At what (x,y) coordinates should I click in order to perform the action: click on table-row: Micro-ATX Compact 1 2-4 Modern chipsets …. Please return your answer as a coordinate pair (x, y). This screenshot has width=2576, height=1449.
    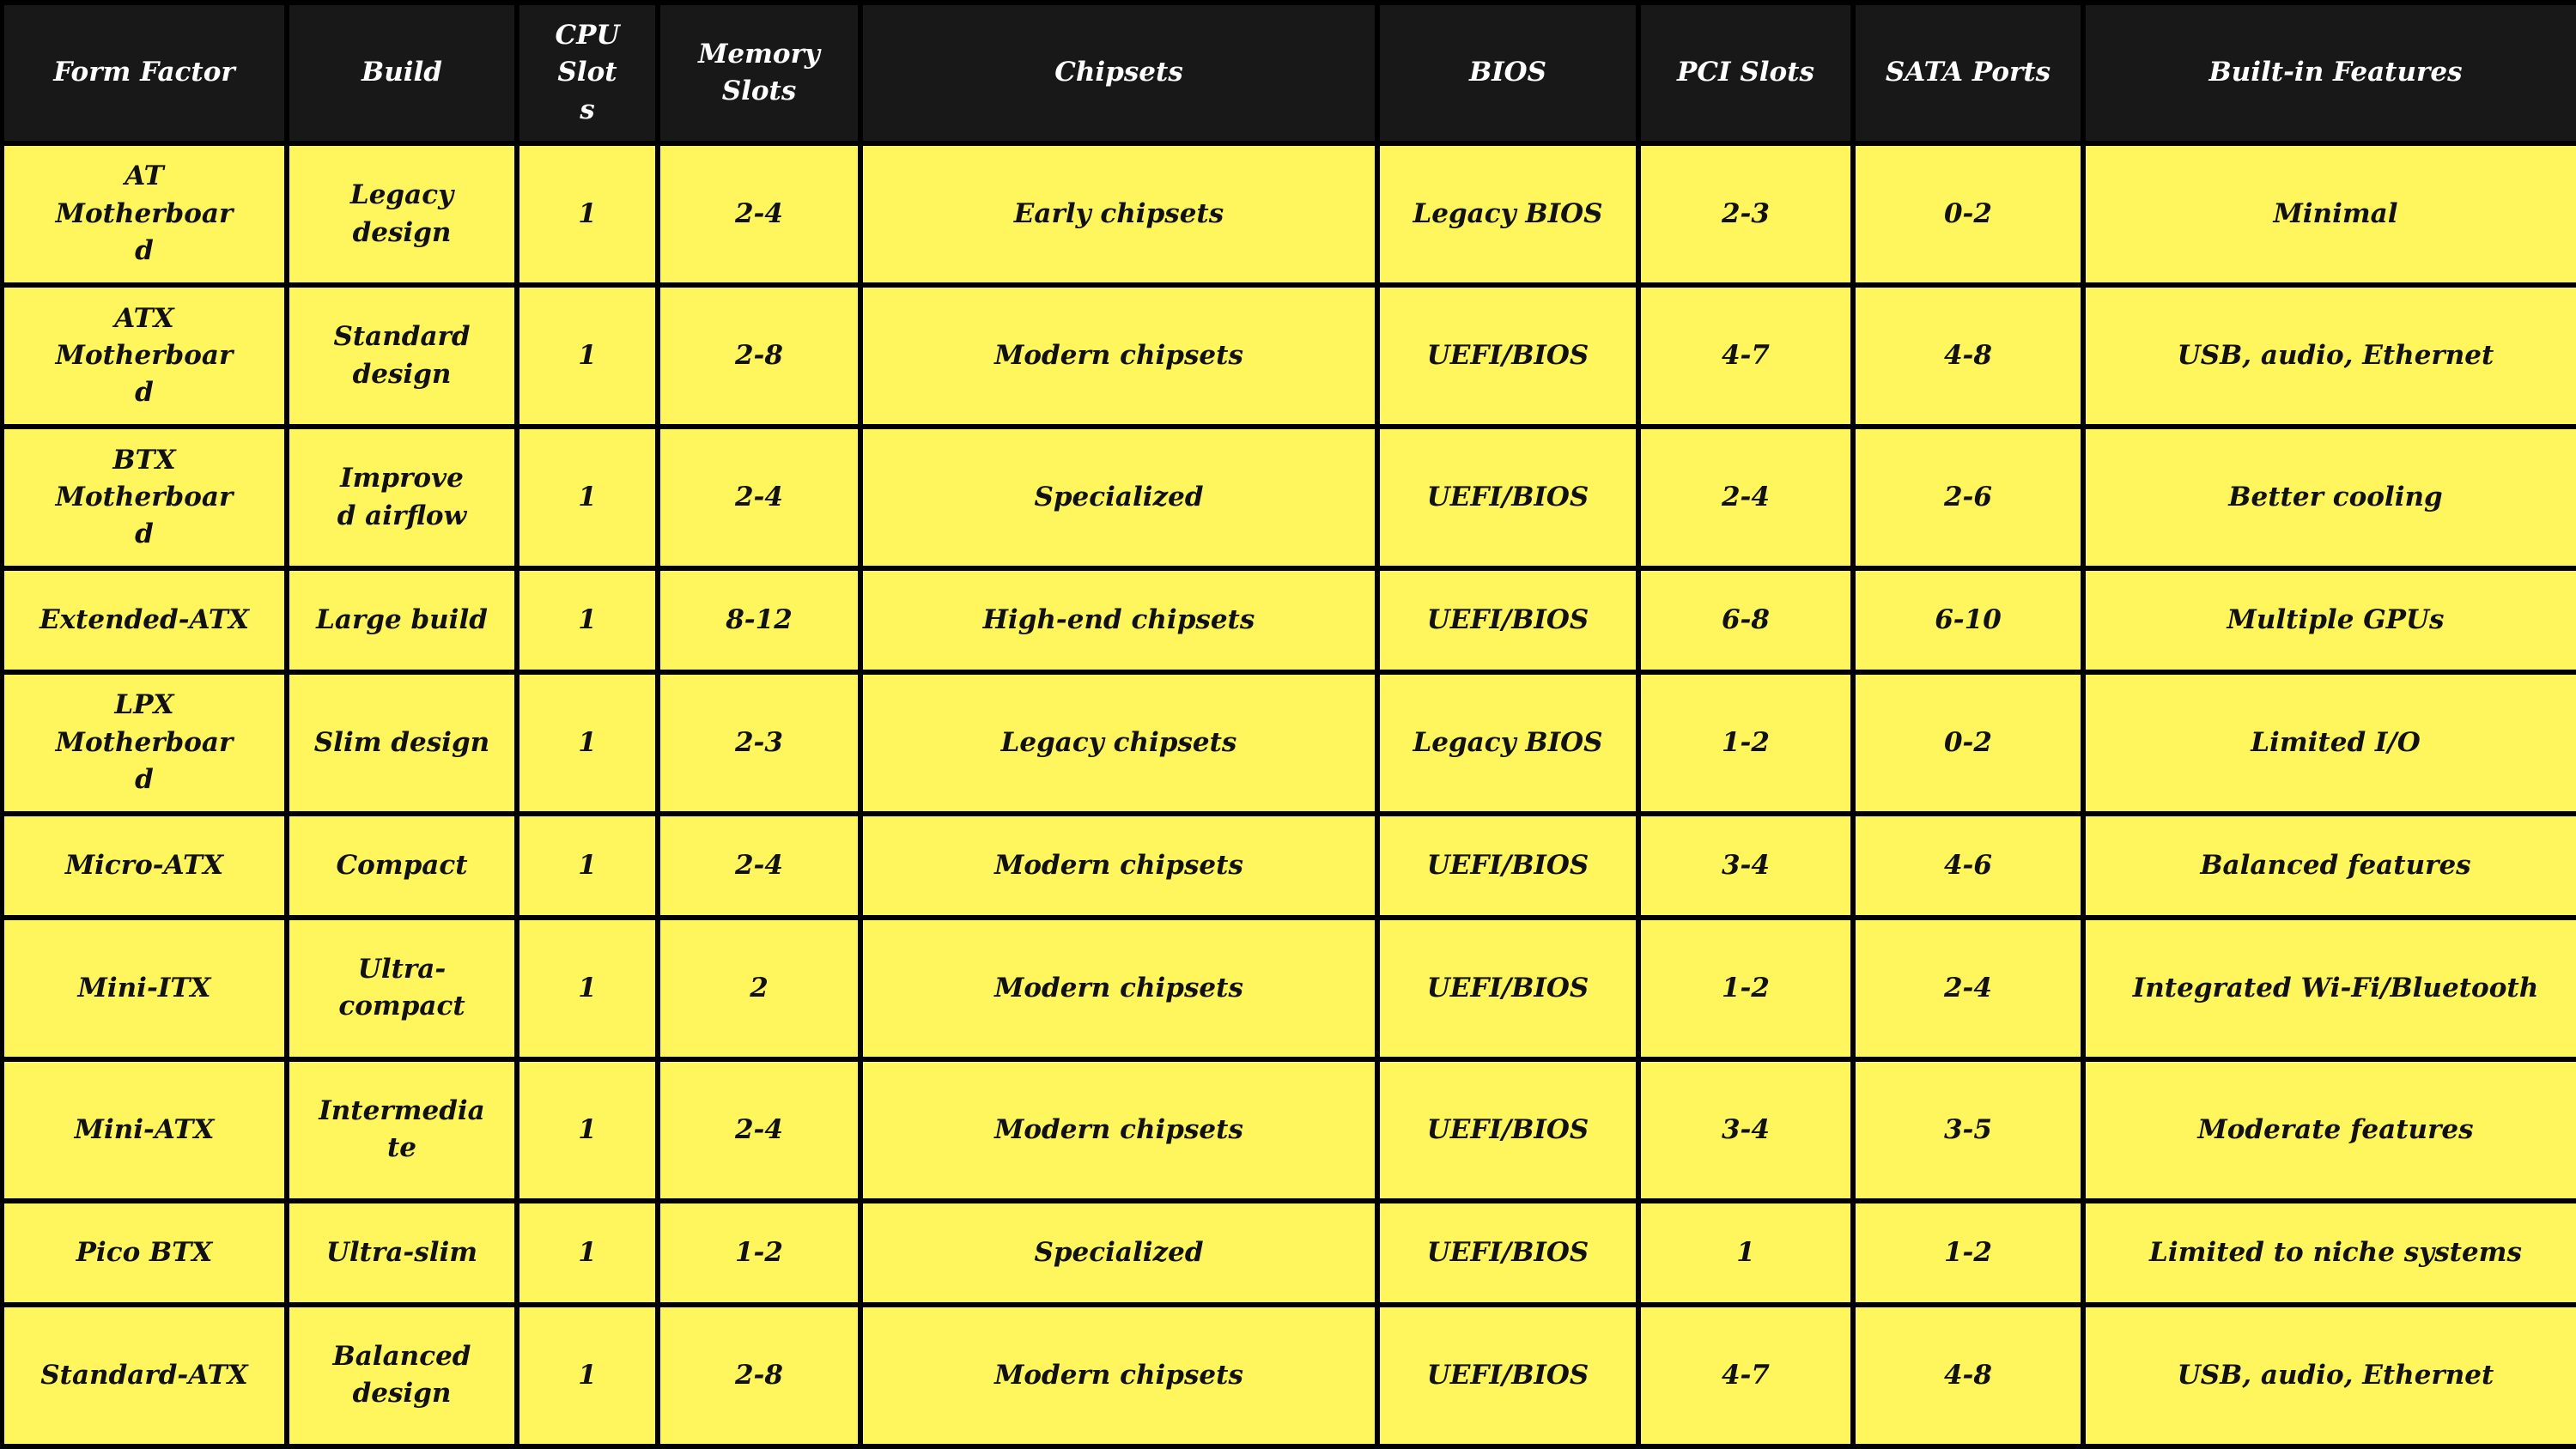
    Looking at the image, I should click on (1290, 865).